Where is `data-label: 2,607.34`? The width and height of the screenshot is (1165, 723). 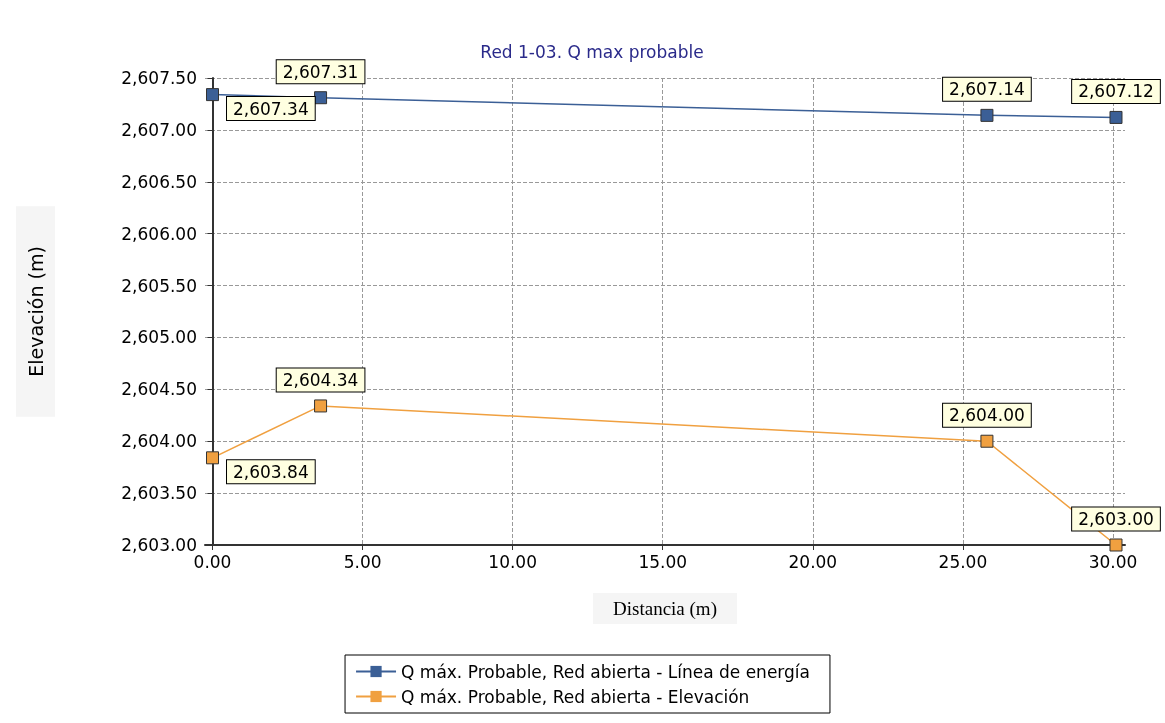 data-label: 2,607.34 is located at coordinates (271, 108).